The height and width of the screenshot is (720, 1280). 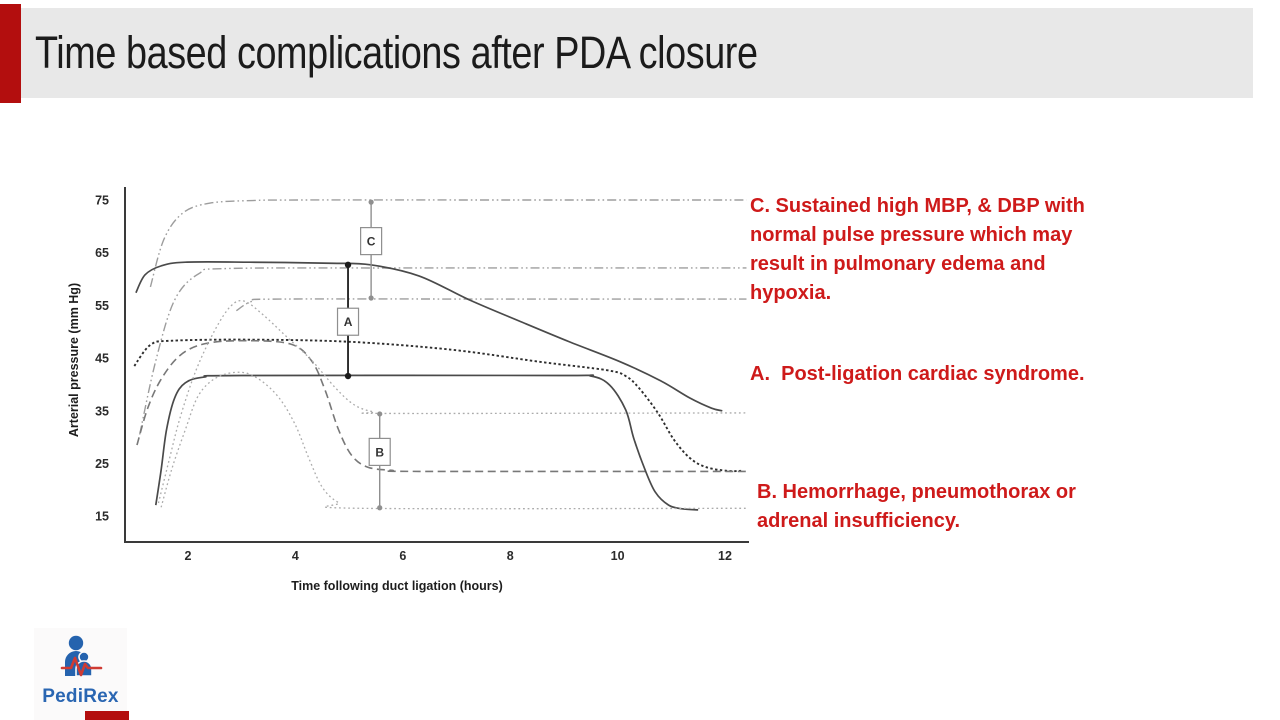 What do you see at coordinates (102, 464) in the screenshot?
I see `y-tick-label: 25` at bounding box center [102, 464].